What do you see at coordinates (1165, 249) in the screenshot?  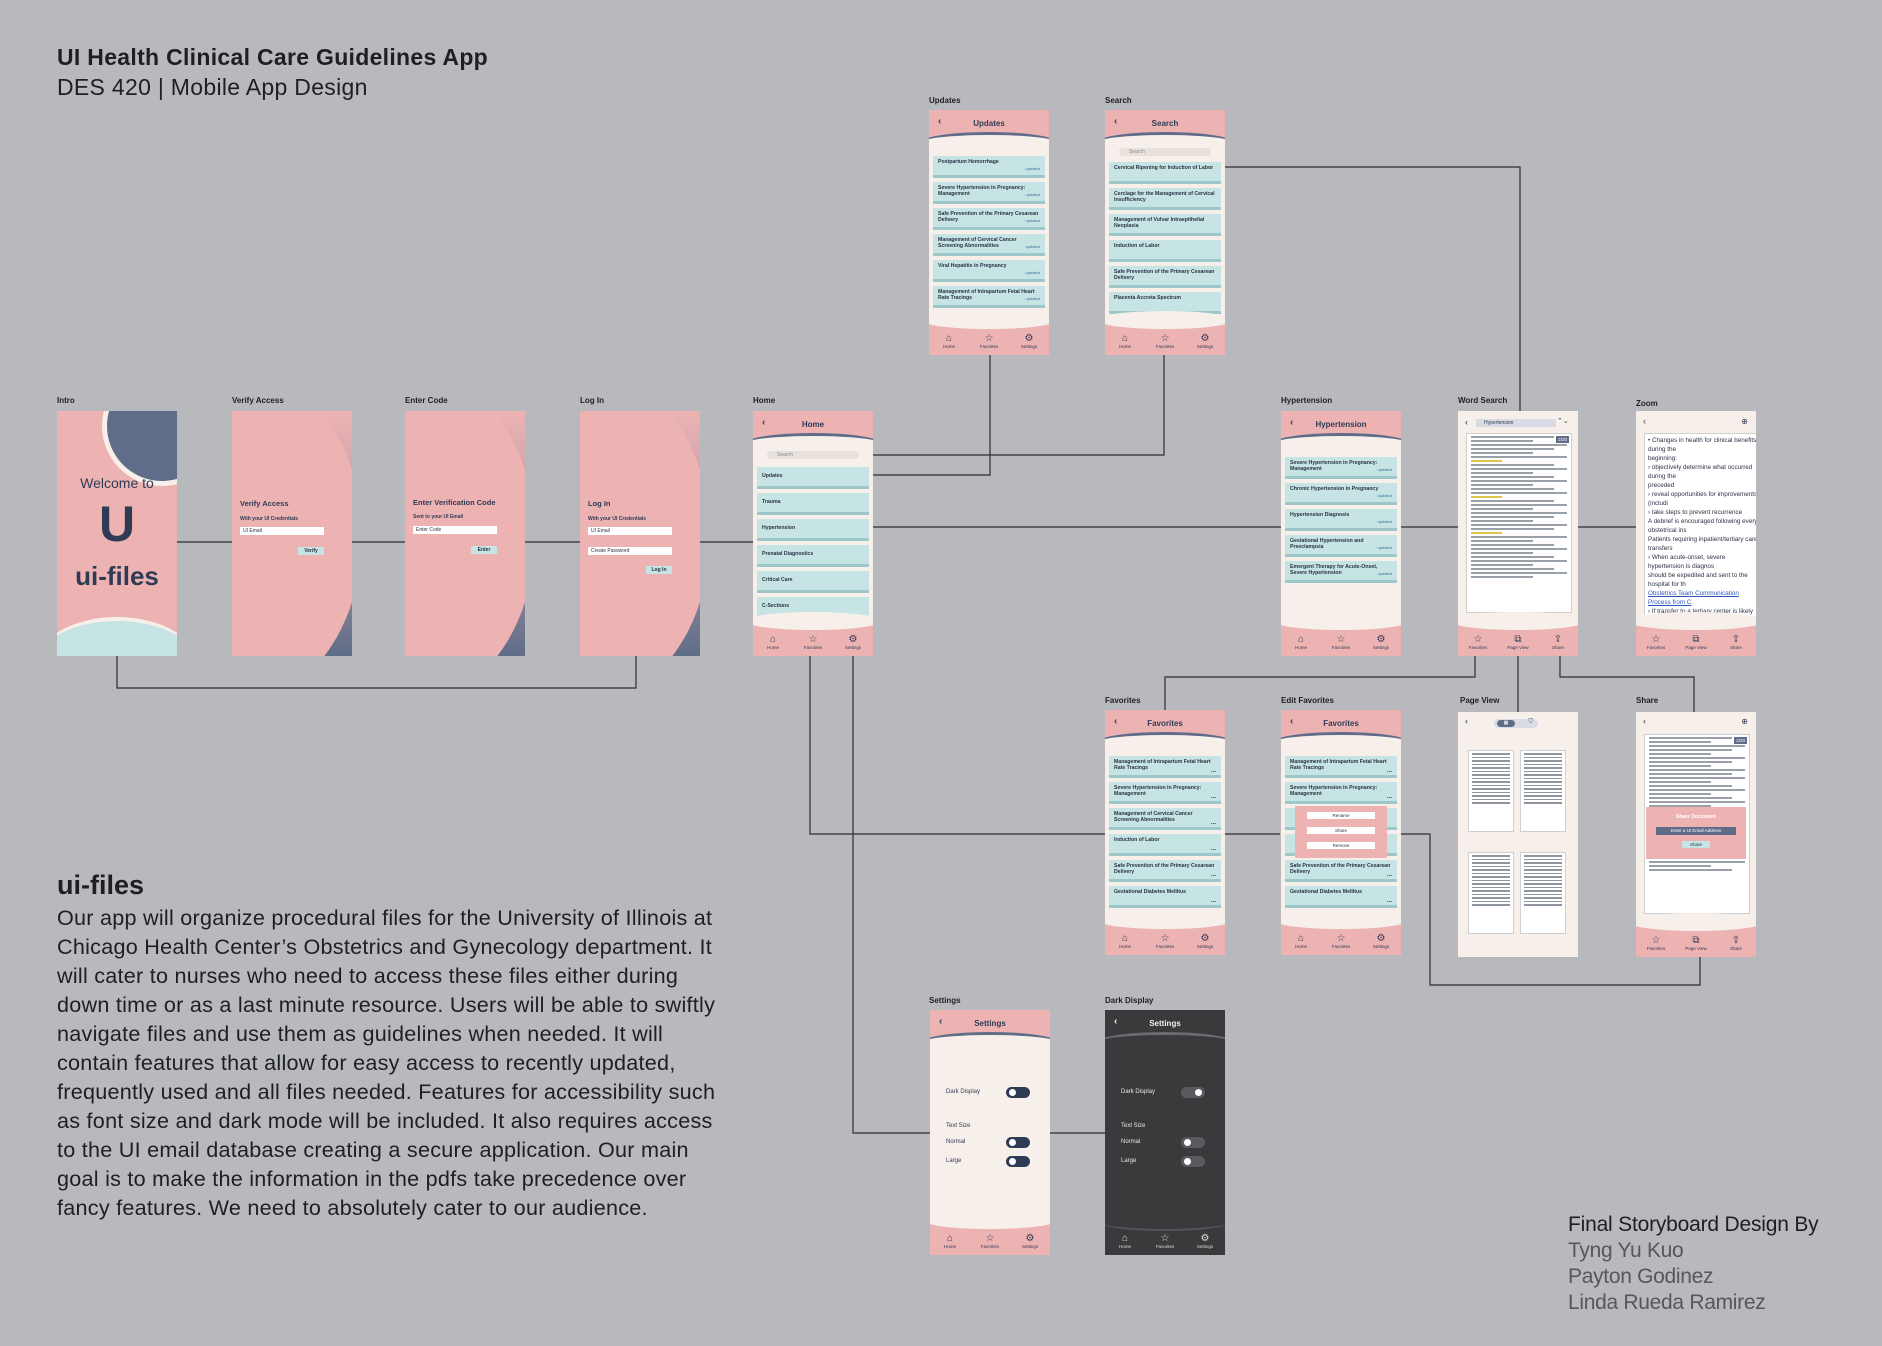 I see `list-item: Induction of Labor` at bounding box center [1165, 249].